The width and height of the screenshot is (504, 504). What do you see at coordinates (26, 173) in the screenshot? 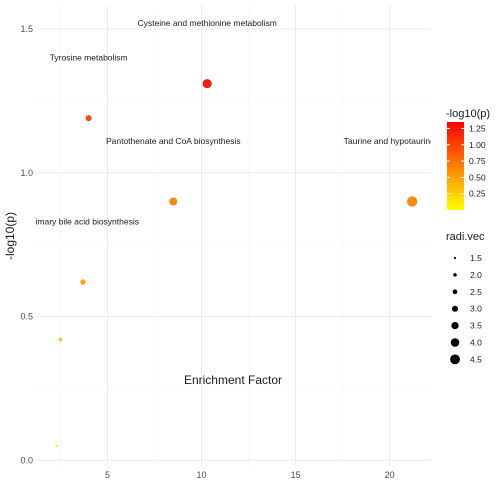
I see `y-tick-label: 1.0` at bounding box center [26, 173].